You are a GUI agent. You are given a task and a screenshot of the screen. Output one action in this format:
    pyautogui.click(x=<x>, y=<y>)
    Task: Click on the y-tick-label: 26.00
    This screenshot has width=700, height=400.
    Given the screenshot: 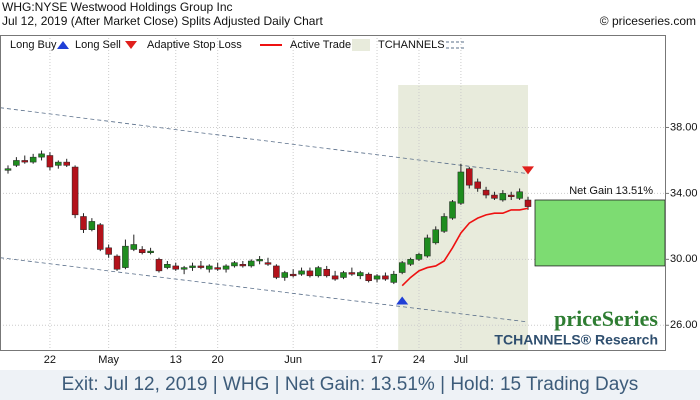 What is the action you would take?
    pyautogui.click(x=684, y=325)
    